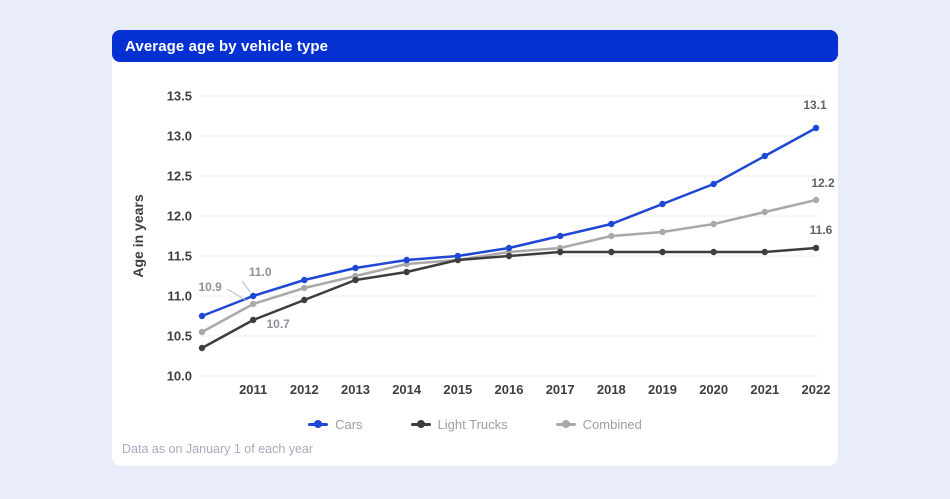  What do you see at coordinates (179, 296) in the screenshot?
I see `y-tick-label: 11.0` at bounding box center [179, 296].